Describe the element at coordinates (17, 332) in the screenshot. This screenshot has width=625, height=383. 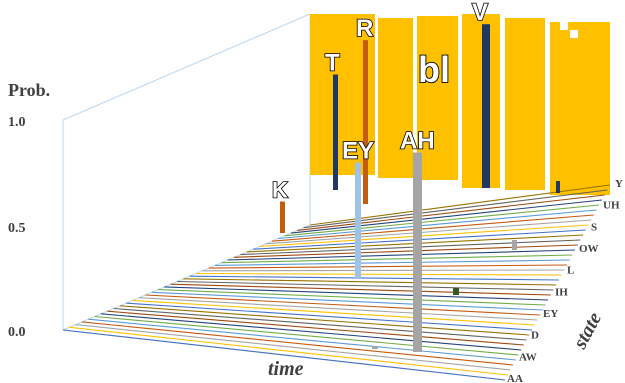
I see `y-tick-label: 0.0` at that location.